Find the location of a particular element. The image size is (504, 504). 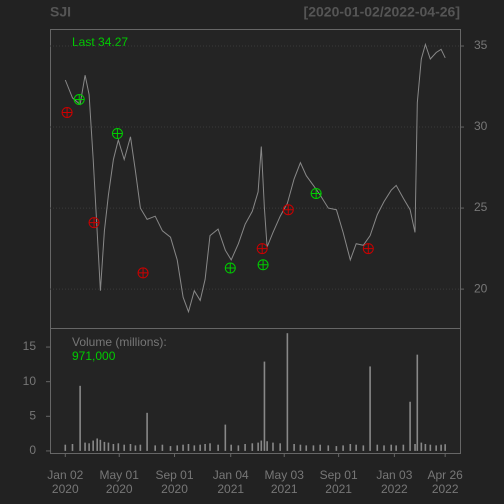

x-tick-label: May 01 is located at coordinates (120, 475).